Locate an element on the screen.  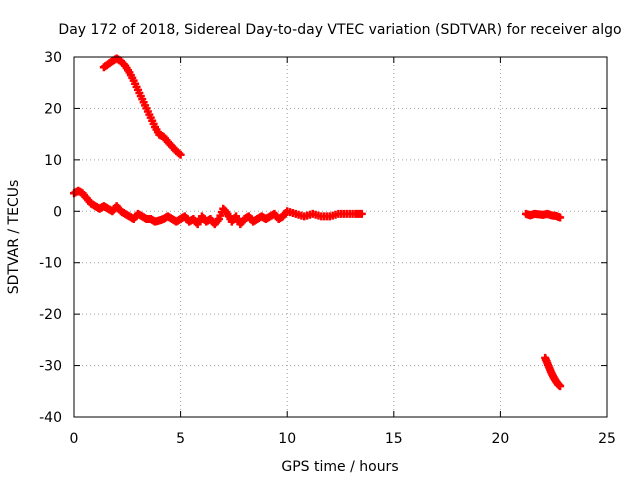
x-tick-label: 15 is located at coordinates (394, 439).